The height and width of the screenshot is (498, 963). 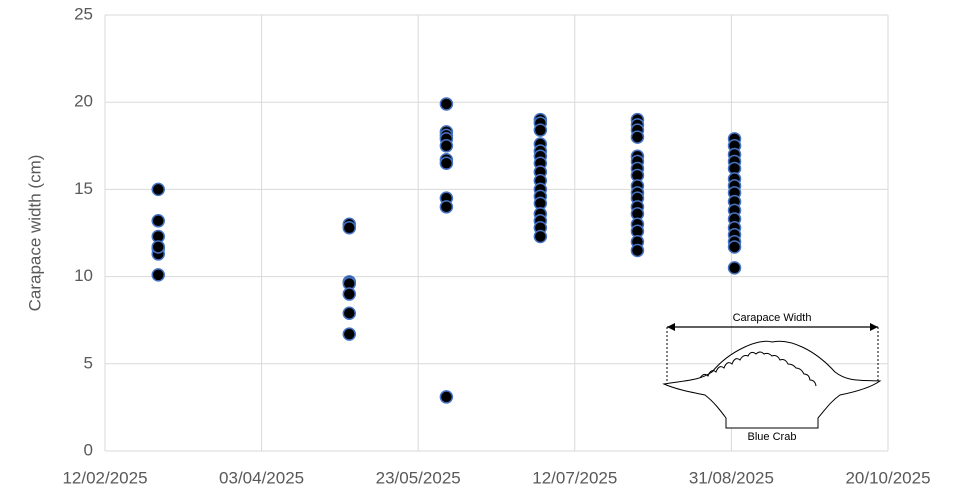 I want to click on crab-spines, so click(x=758, y=369).